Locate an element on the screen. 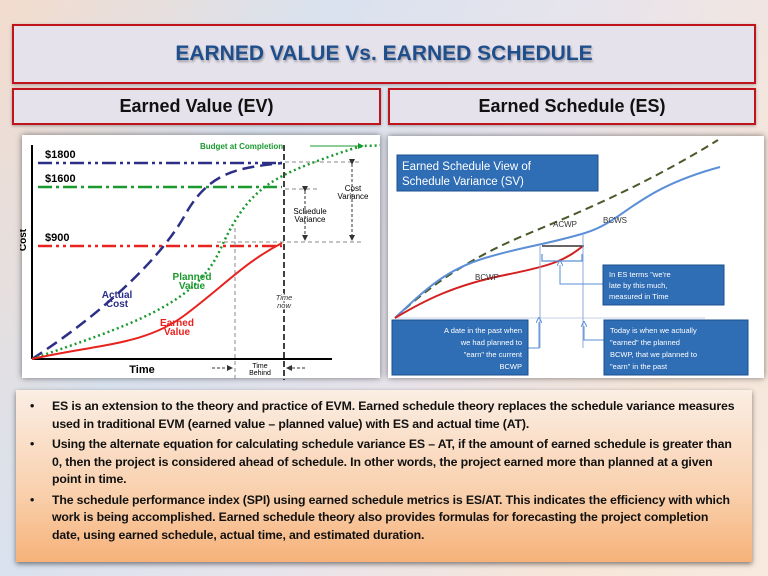  time-now-label: Time now is located at coordinates (284, 301).